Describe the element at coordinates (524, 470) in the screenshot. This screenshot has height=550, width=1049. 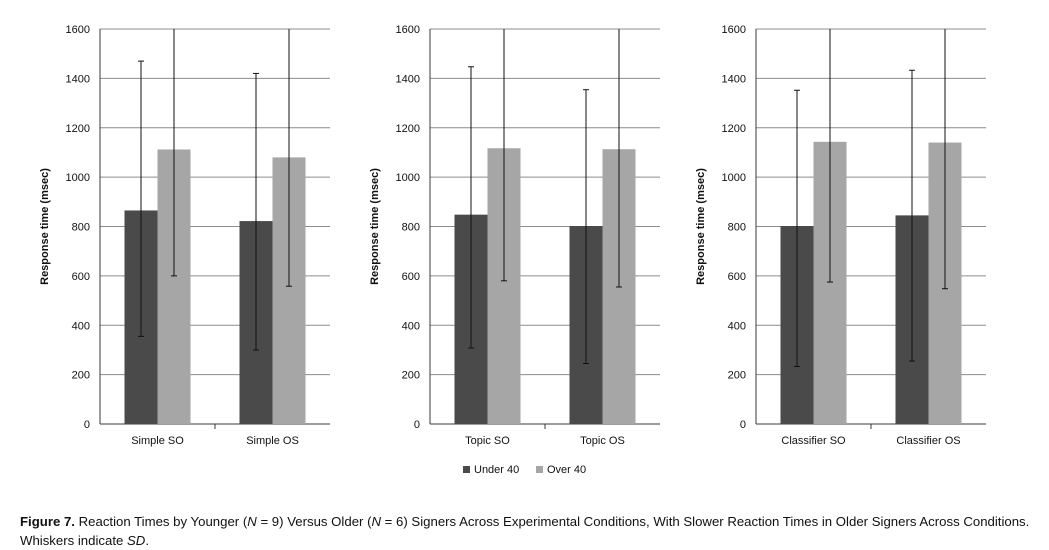
I see `legend: Under 40 Over 40` at that location.